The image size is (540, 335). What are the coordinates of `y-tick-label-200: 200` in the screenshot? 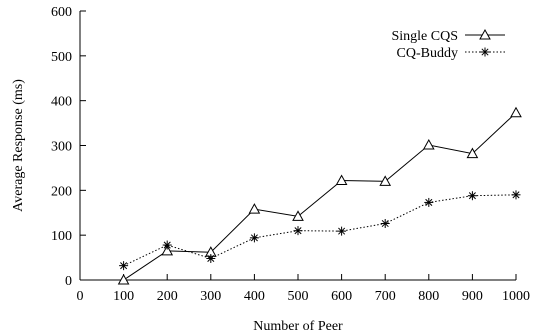 It's located at (61, 191).